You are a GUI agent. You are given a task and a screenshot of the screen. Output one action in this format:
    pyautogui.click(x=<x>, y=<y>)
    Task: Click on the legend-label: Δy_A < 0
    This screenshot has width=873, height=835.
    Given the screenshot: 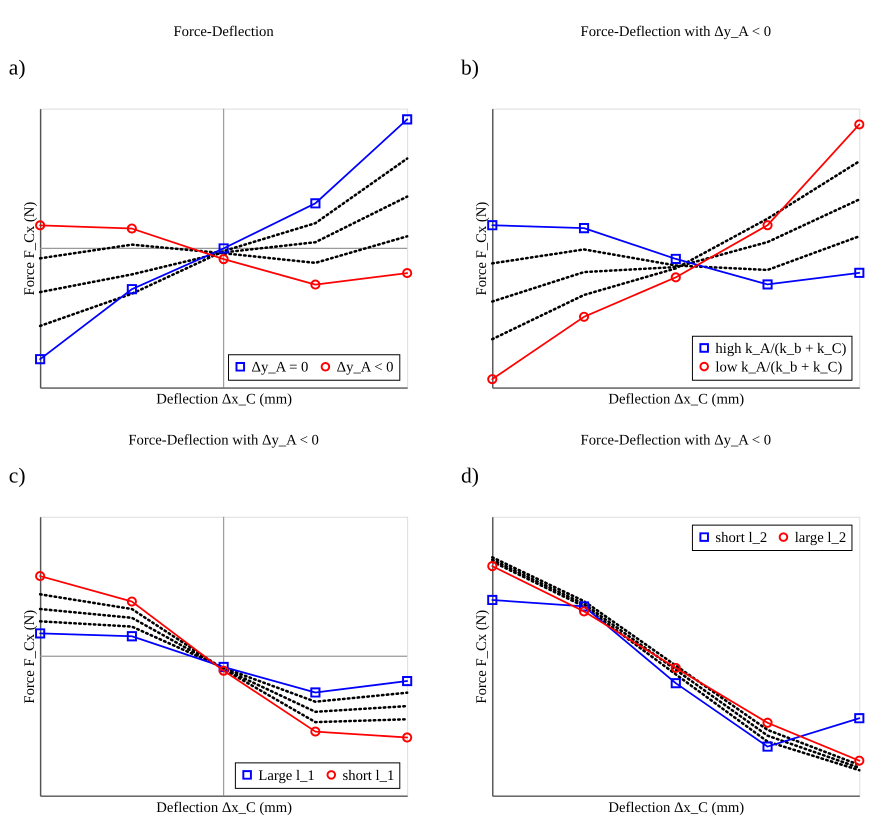 What is the action you would take?
    pyautogui.click(x=365, y=368)
    